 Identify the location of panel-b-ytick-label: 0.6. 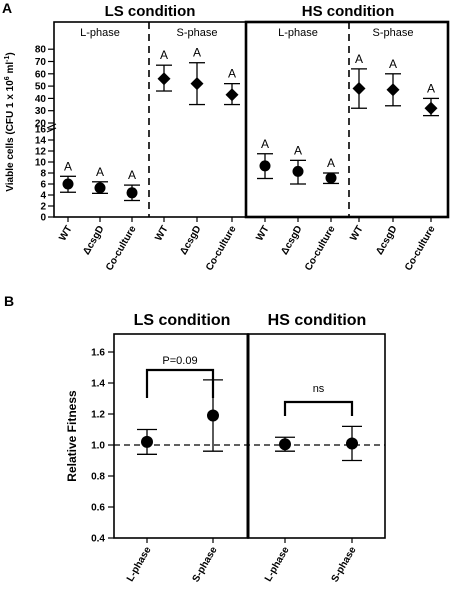
(98, 508).